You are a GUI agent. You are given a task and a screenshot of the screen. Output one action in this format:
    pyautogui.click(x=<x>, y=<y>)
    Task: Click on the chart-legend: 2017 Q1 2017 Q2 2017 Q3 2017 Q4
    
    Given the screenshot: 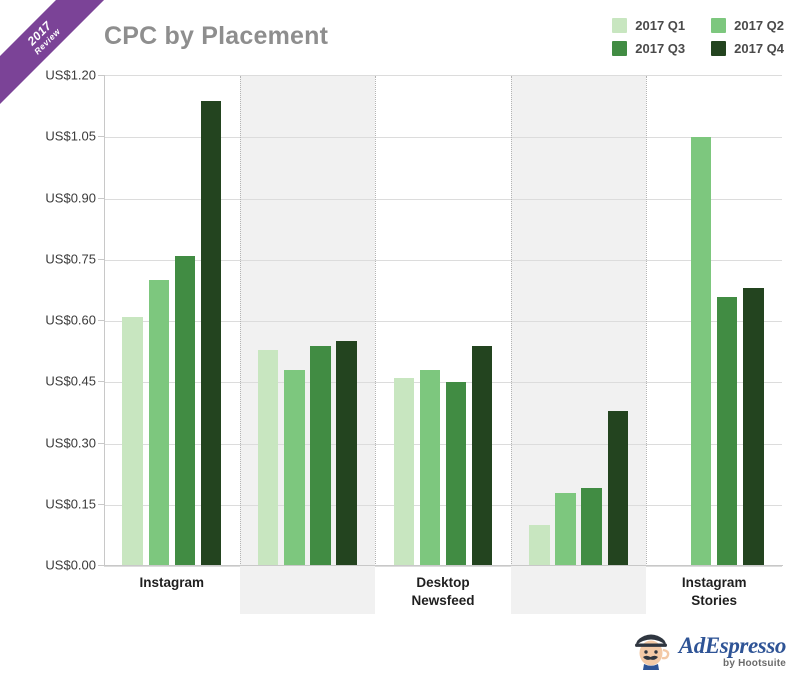 What is the action you would take?
    pyautogui.click(x=698, y=37)
    